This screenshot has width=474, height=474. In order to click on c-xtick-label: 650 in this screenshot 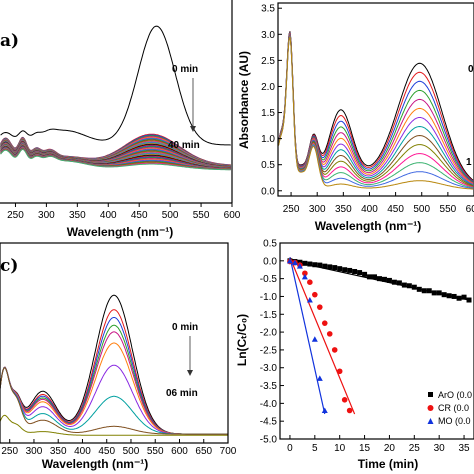, I will do `click(203, 451)`.